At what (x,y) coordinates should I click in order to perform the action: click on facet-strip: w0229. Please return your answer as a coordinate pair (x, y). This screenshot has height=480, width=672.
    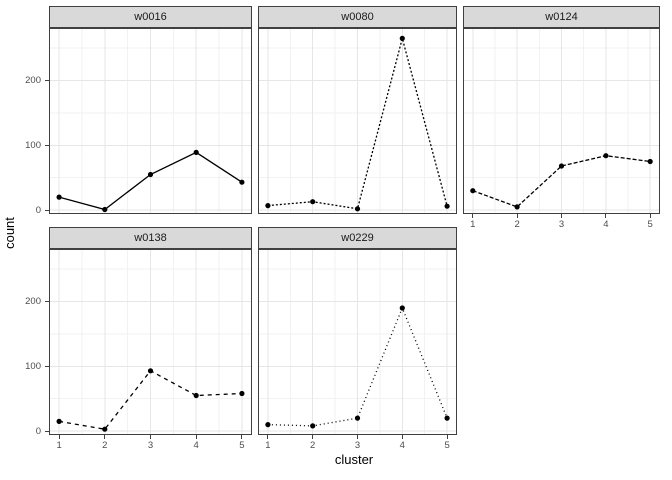
    Looking at the image, I should click on (357, 238).